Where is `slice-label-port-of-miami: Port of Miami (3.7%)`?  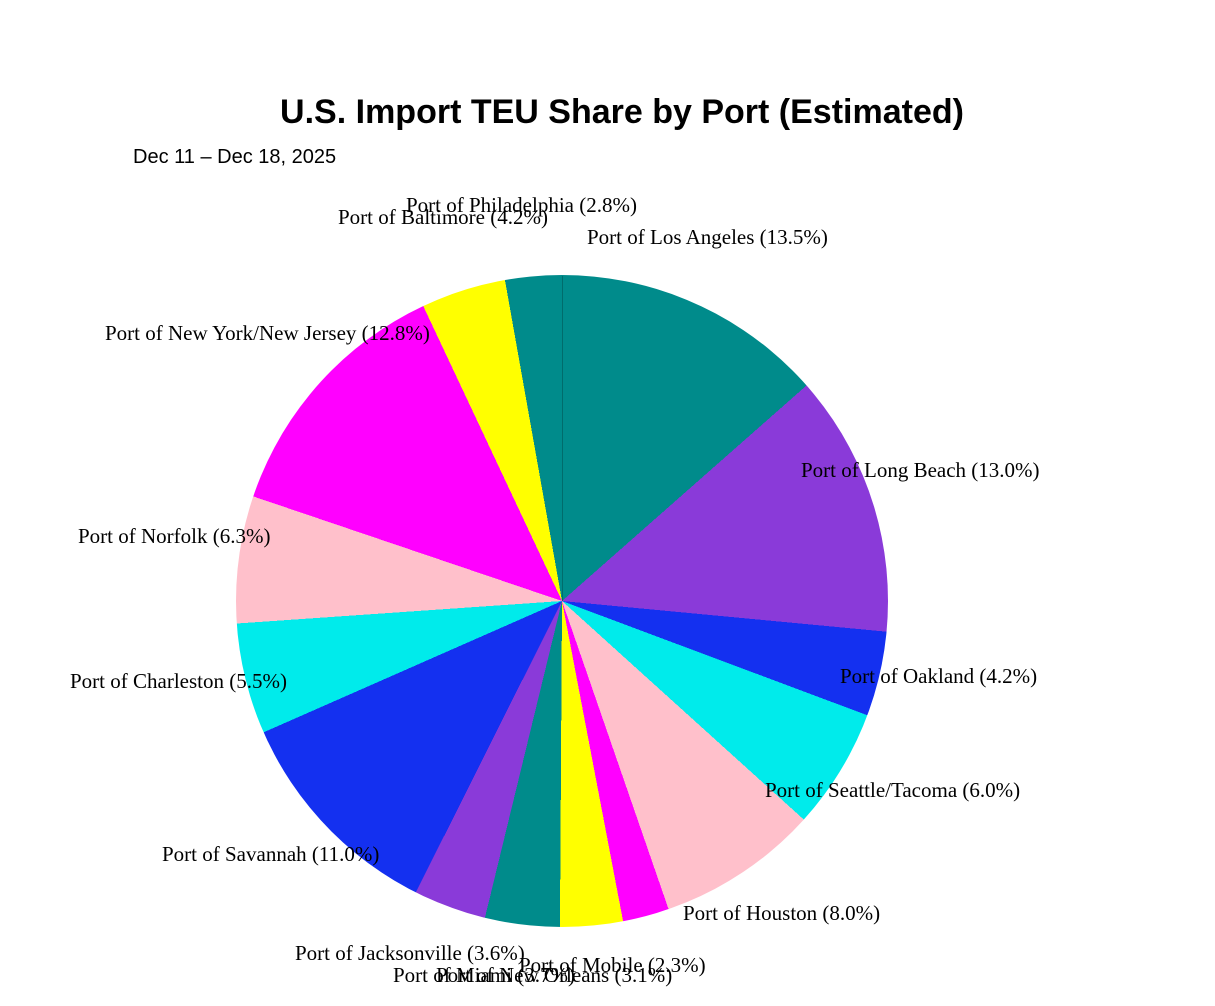
slice-label-port-of-miami: Port of Miami (3.7%) is located at coordinates (484, 975).